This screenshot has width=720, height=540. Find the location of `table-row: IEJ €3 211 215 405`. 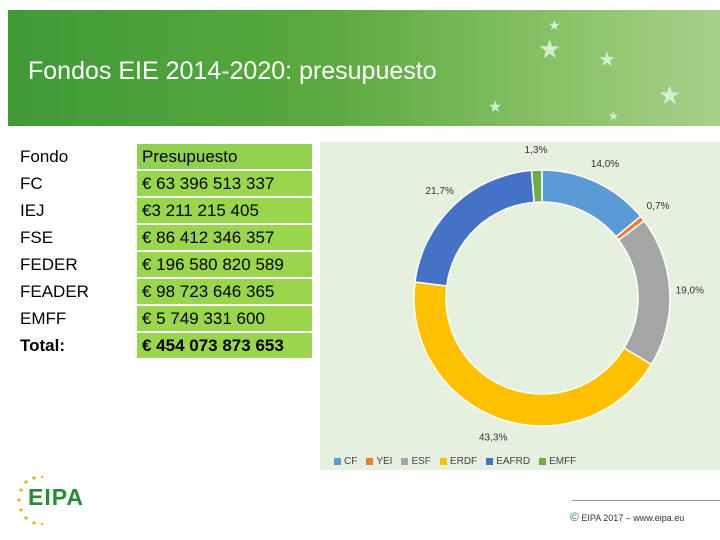

table-row: IEJ €3 211 215 405 is located at coordinates (165, 210).